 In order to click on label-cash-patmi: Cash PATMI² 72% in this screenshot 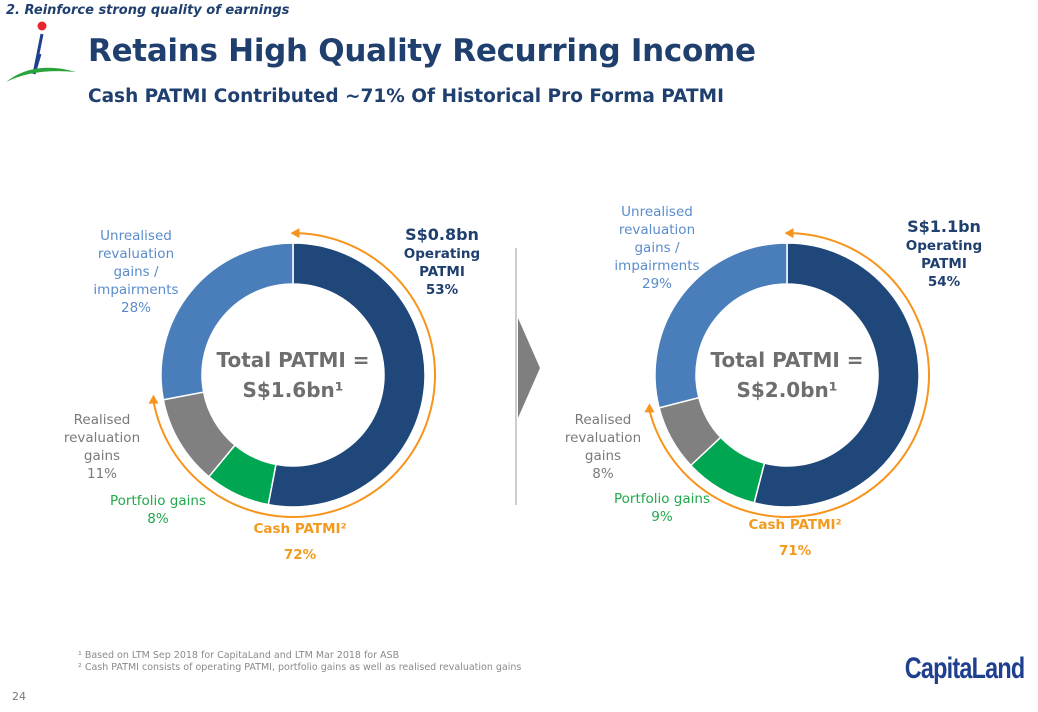, I will do `click(300, 542)`.